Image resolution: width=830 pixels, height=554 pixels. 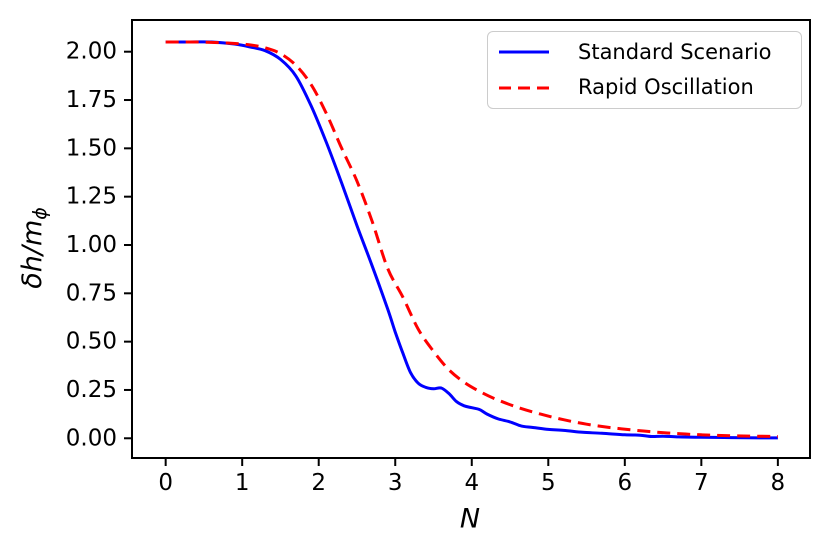 What do you see at coordinates (91, 293) in the screenshot?
I see `y-tick-label: 0.75` at bounding box center [91, 293].